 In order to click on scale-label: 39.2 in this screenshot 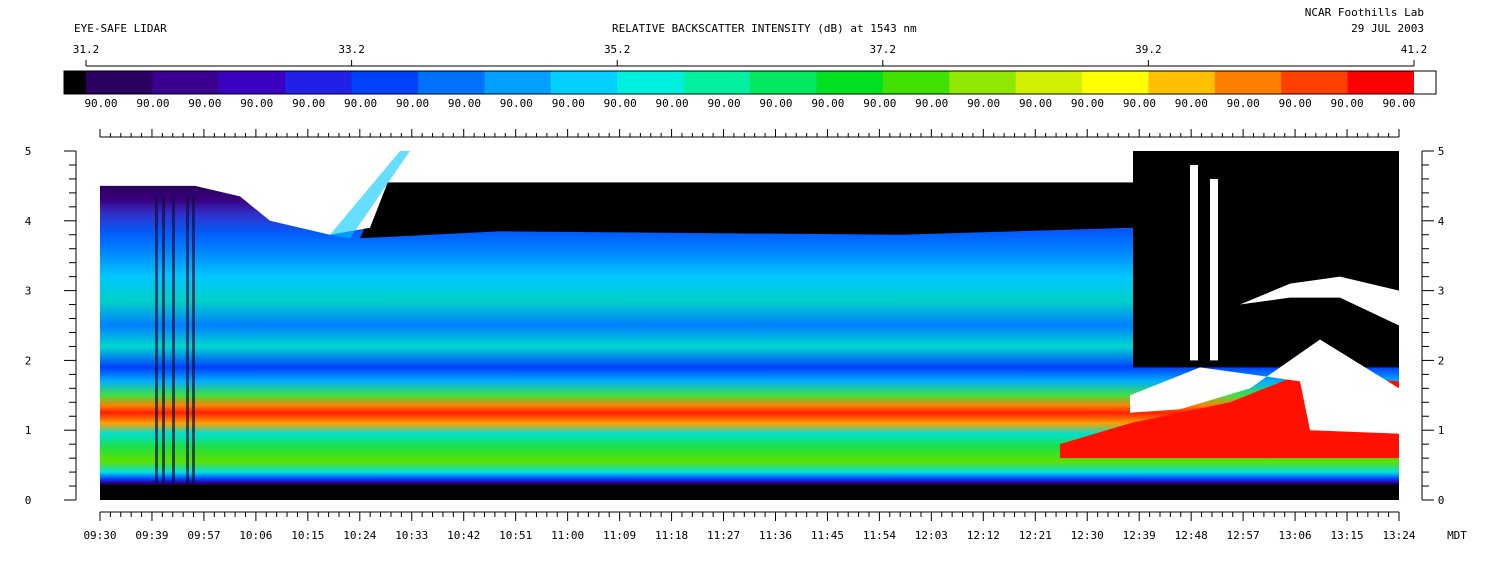, I will do `click(1148, 49)`.